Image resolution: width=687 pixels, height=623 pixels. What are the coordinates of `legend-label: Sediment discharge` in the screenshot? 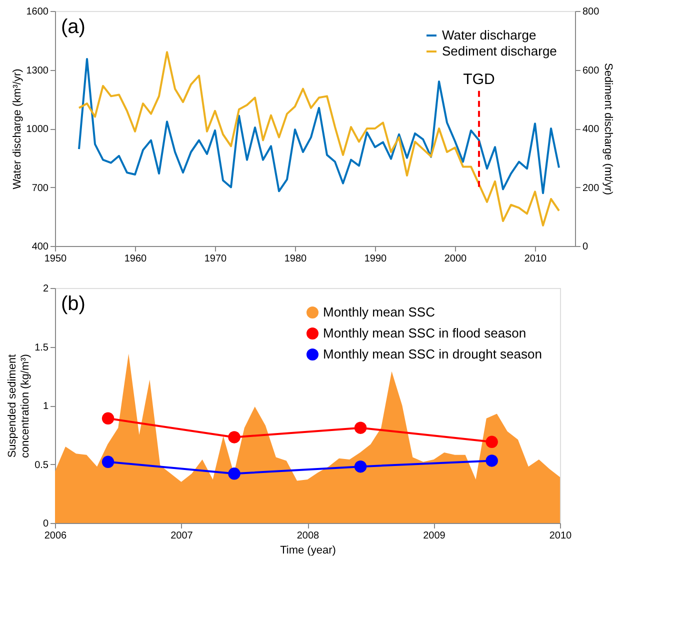 It's located at (499, 51).